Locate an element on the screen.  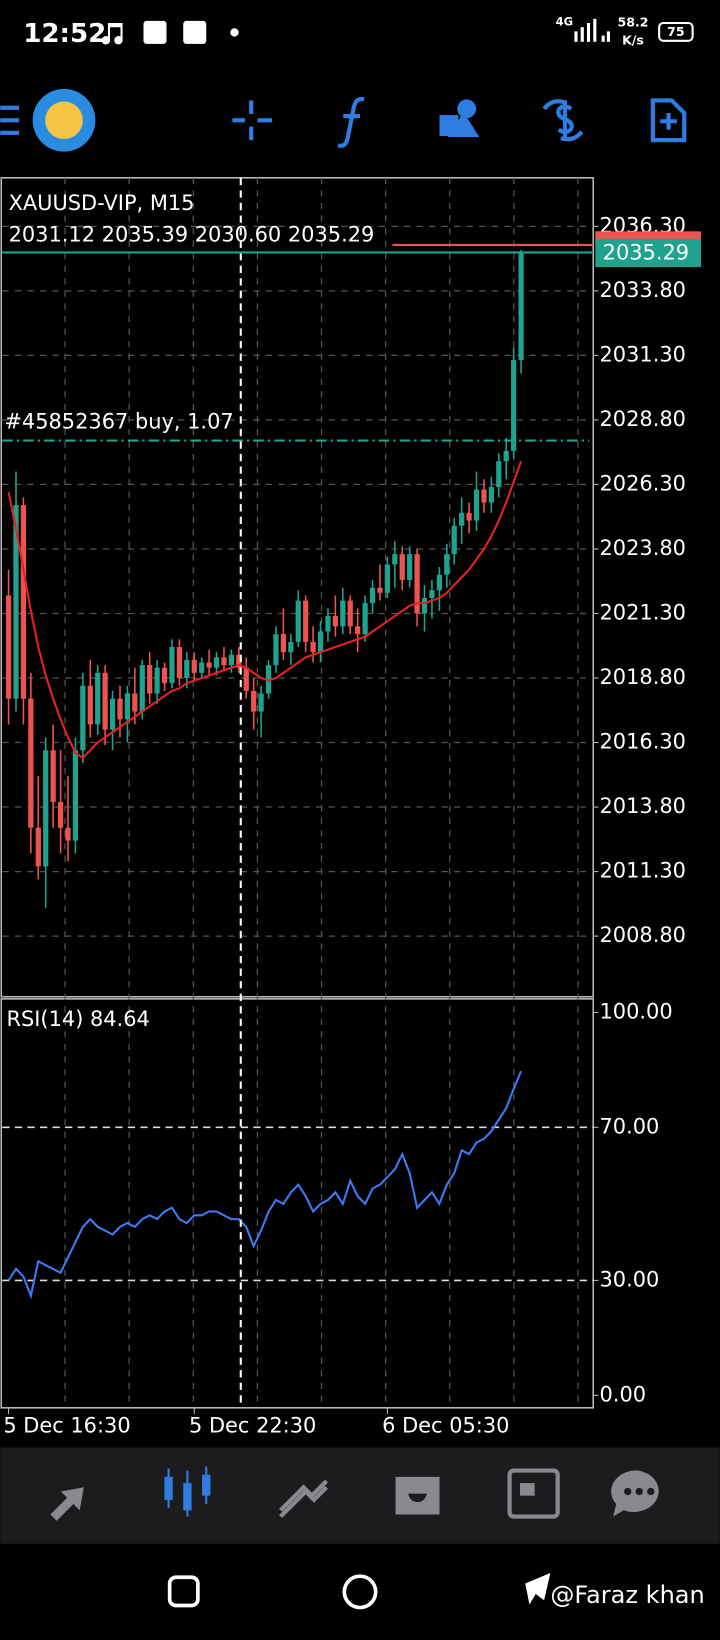
recents-button is located at coordinates (183, 1591).